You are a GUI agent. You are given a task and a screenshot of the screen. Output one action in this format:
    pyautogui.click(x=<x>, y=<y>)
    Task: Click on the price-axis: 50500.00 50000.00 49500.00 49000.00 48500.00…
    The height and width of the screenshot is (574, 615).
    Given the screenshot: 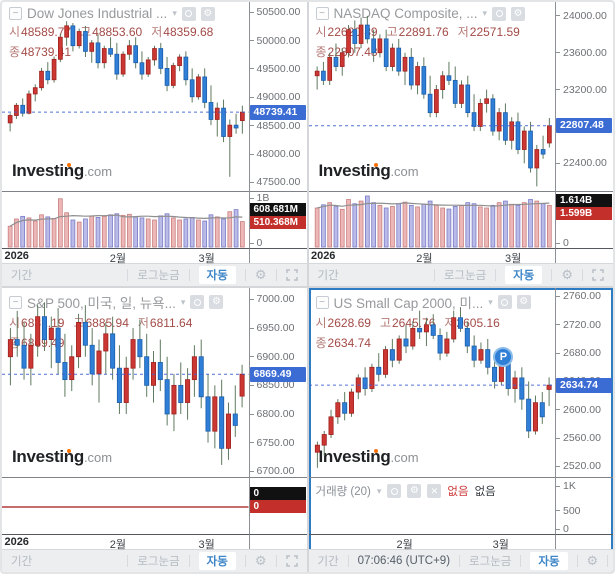 What is the action you would take?
    pyautogui.click(x=277, y=96)
    